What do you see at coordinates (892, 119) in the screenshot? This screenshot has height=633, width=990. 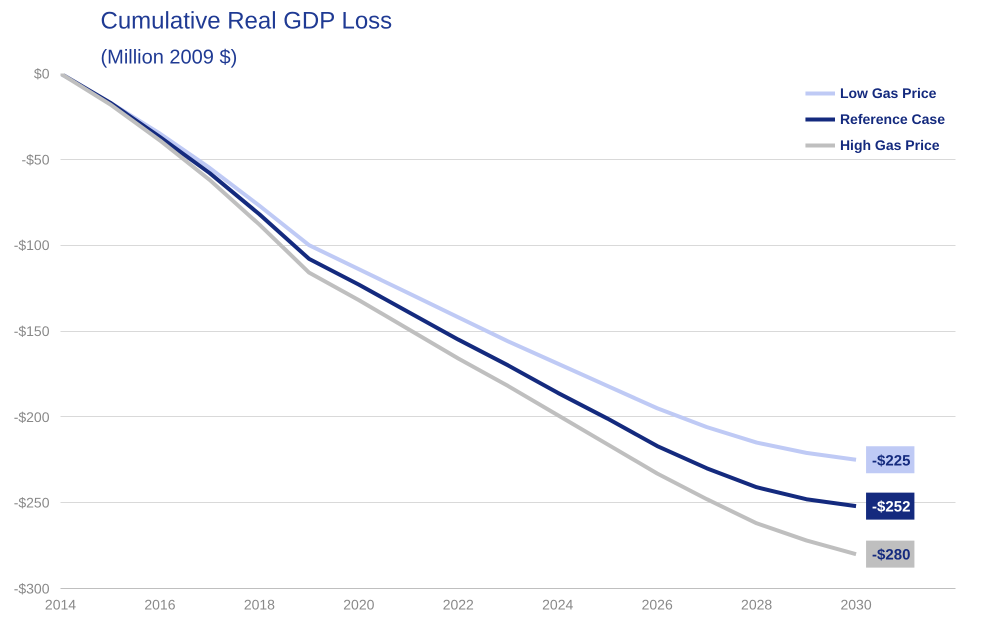 I see `legend-label: Reference Case` at bounding box center [892, 119].